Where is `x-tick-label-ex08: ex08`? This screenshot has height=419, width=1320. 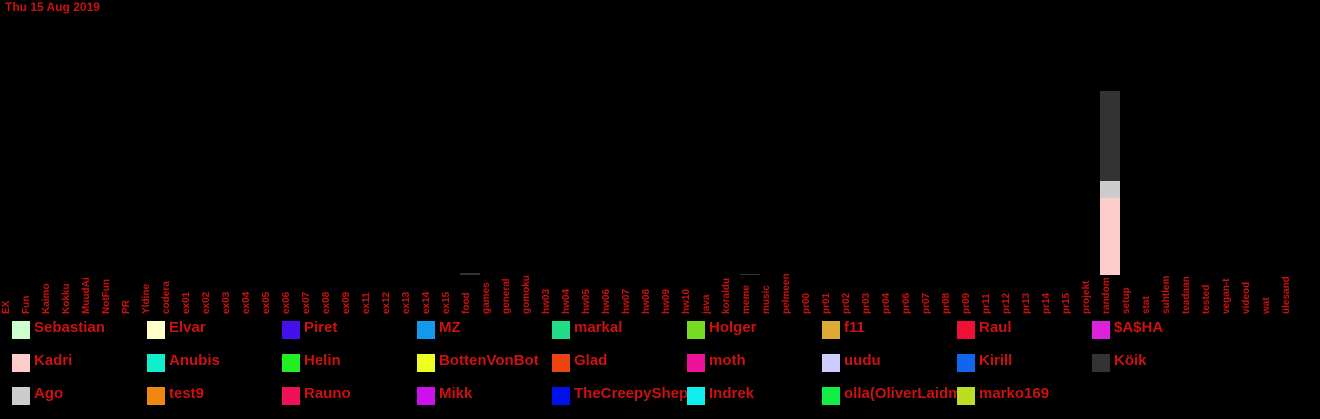
x-tick-label-ex08: ex08 is located at coordinates (326, 302).